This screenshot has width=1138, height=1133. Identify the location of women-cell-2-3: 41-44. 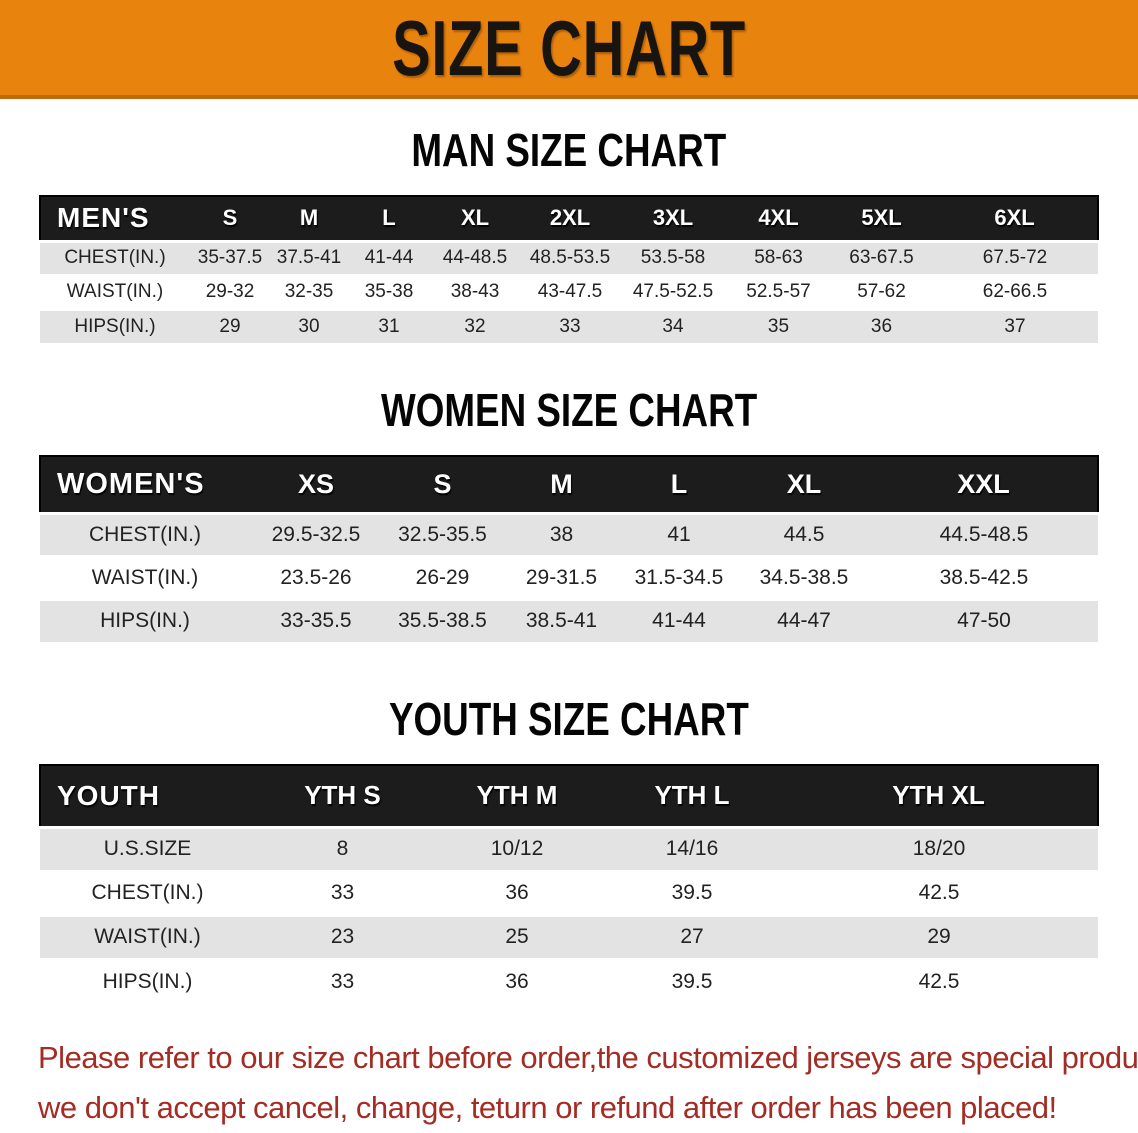
(679, 619).